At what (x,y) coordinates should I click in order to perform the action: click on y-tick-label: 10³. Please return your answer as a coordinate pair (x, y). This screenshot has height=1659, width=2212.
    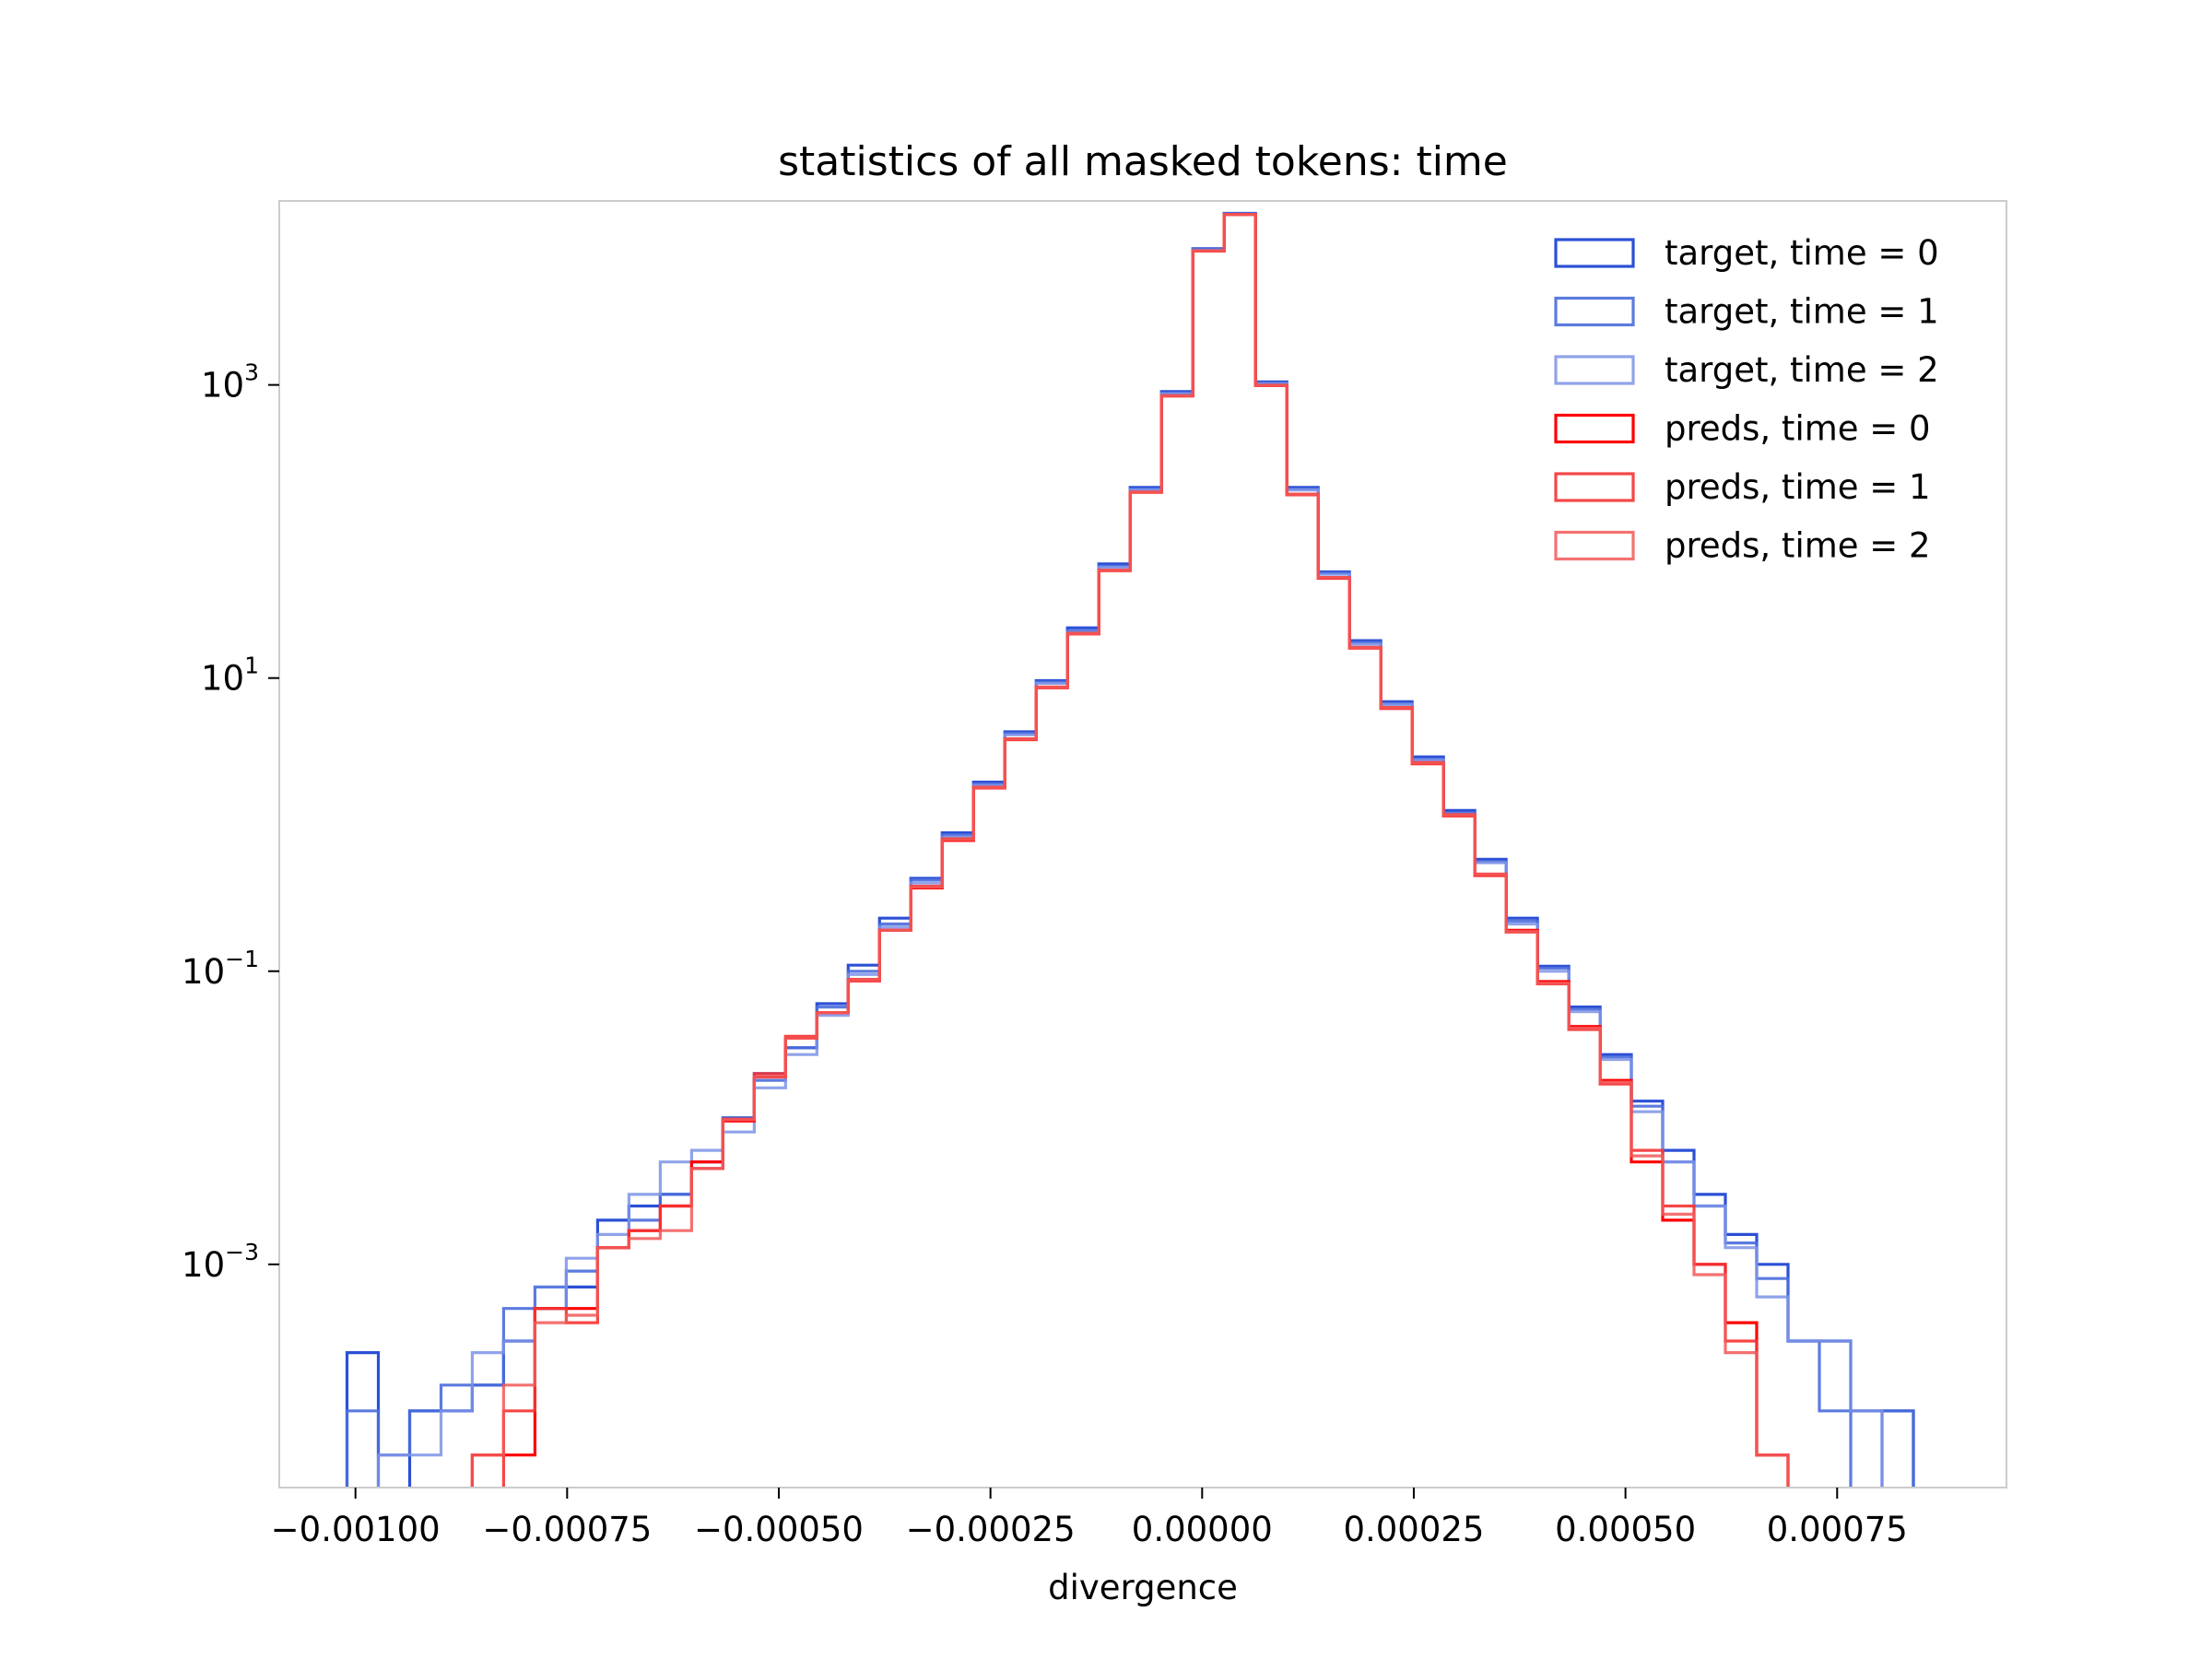
    Looking at the image, I should click on (230, 382).